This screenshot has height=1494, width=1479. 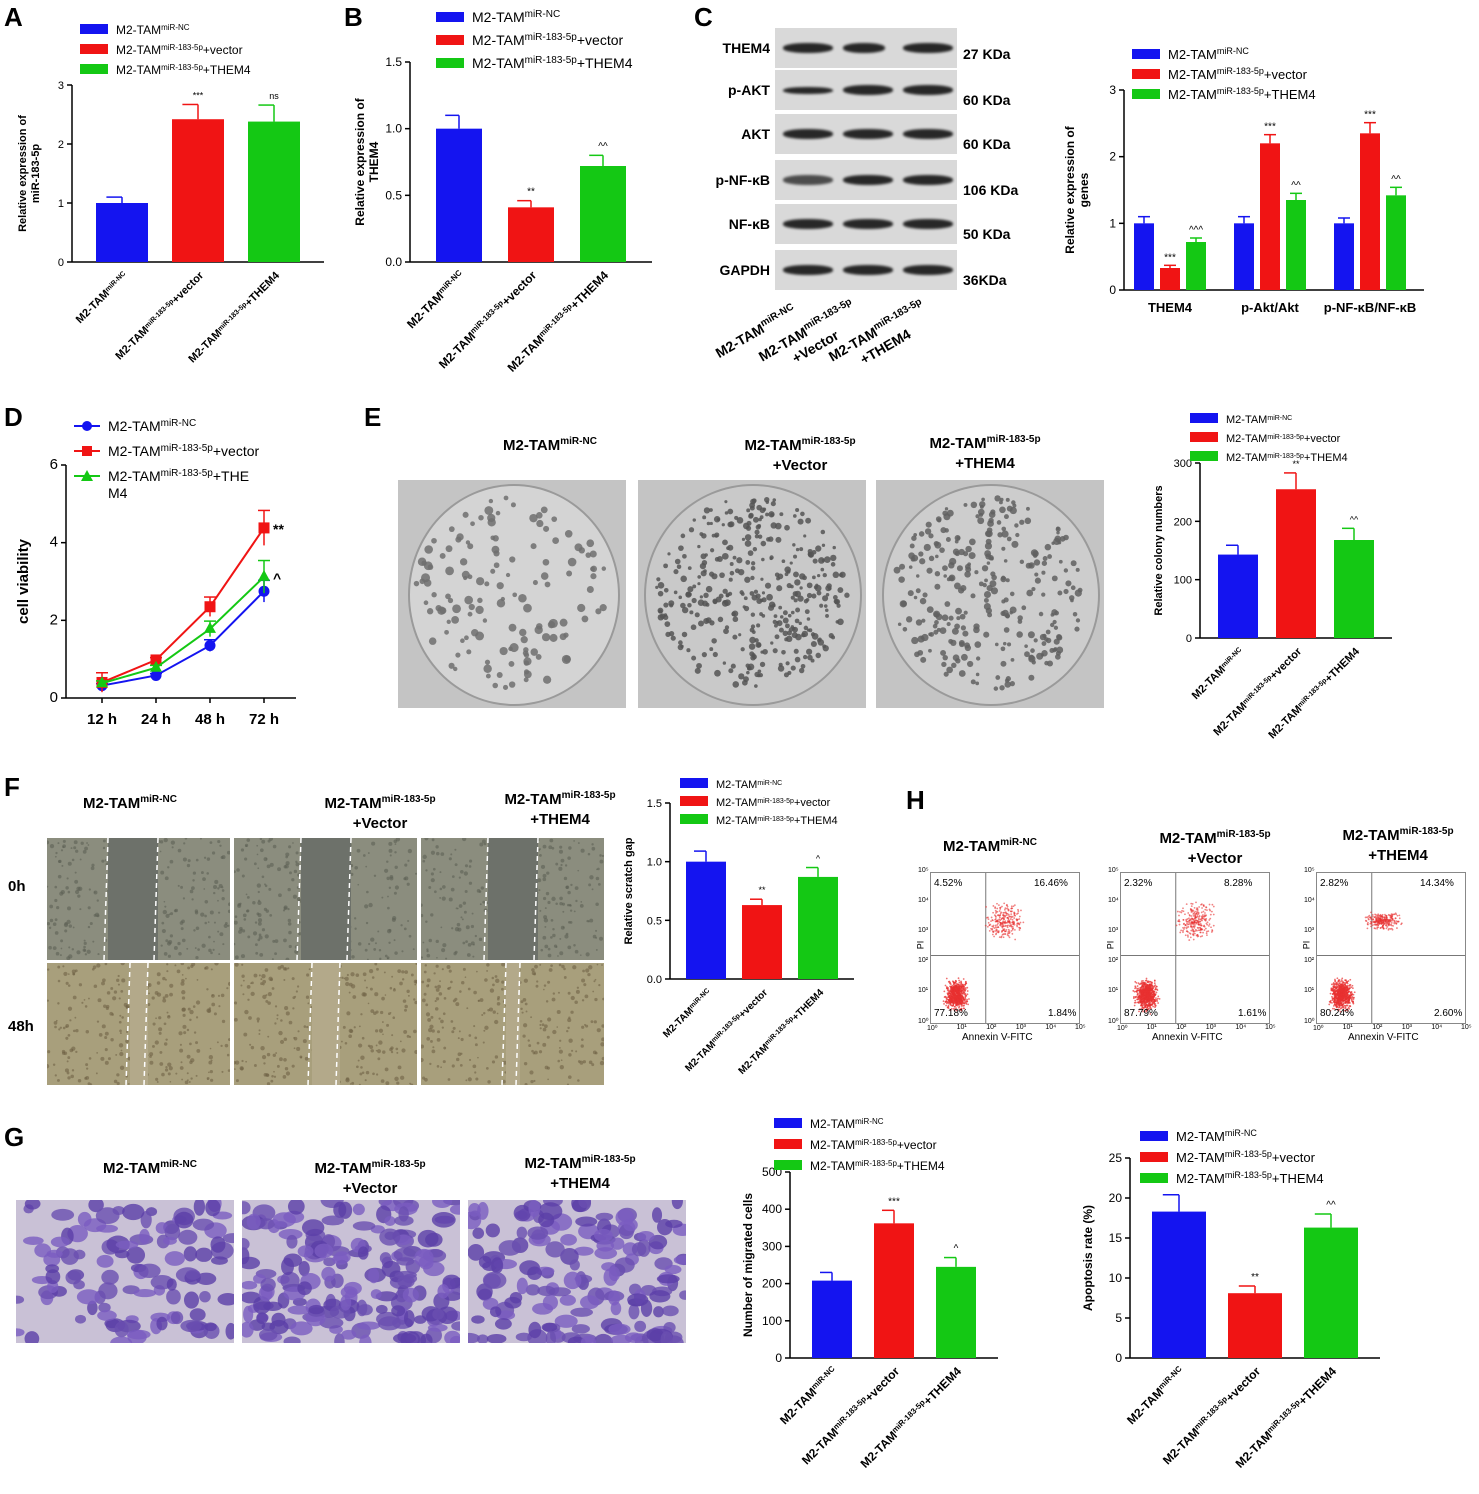 I want to click on flow-y-tick: 10⁰, so click(x=923, y=1021).